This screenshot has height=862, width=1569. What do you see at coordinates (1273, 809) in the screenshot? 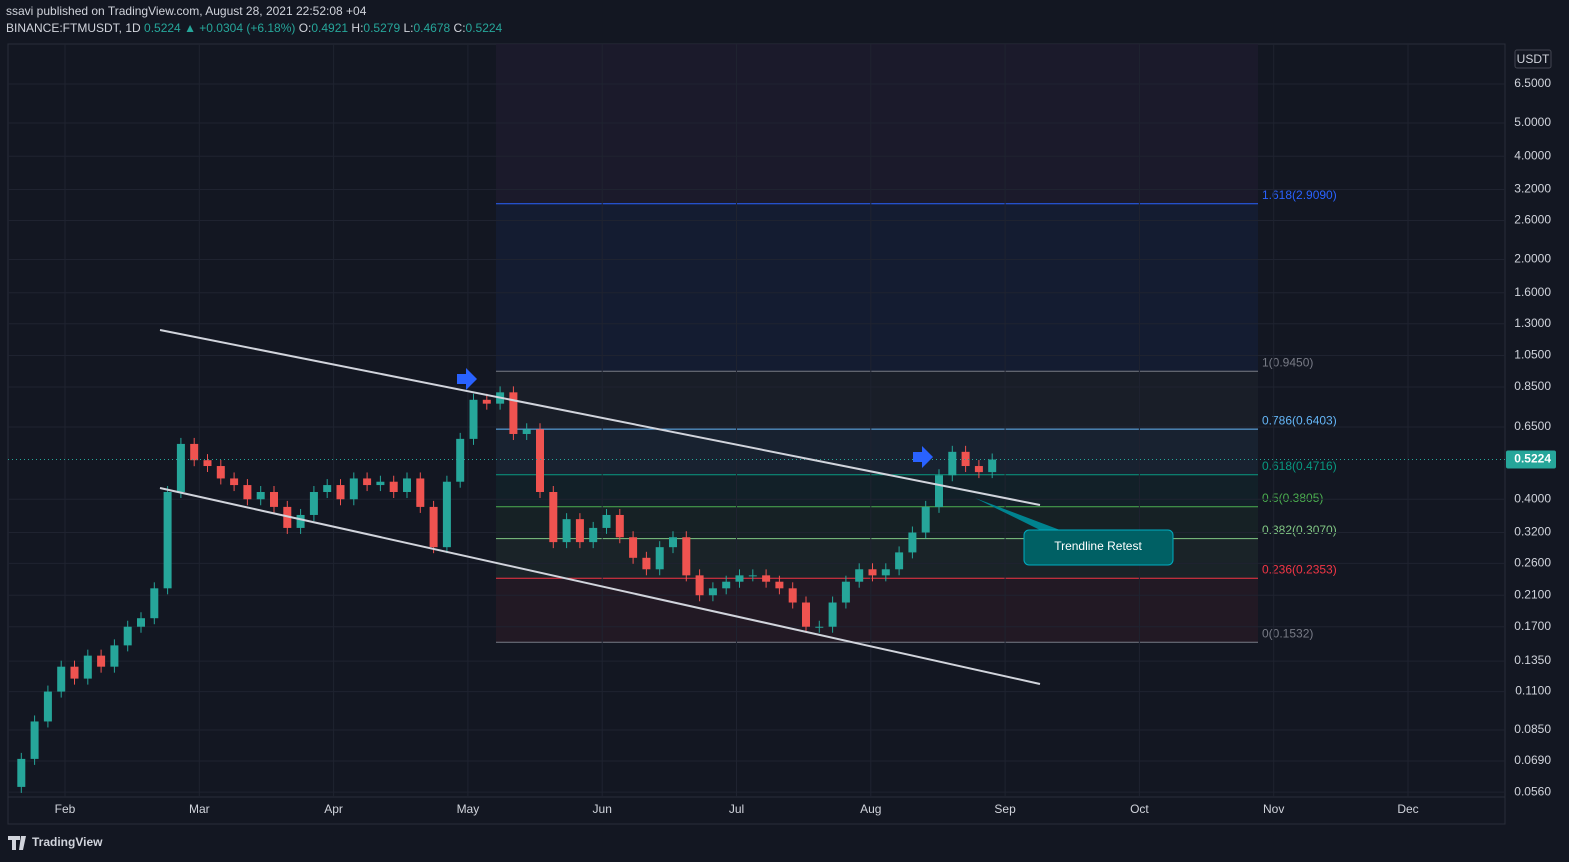
I see `time-label: Nov` at bounding box center [1273, 809].